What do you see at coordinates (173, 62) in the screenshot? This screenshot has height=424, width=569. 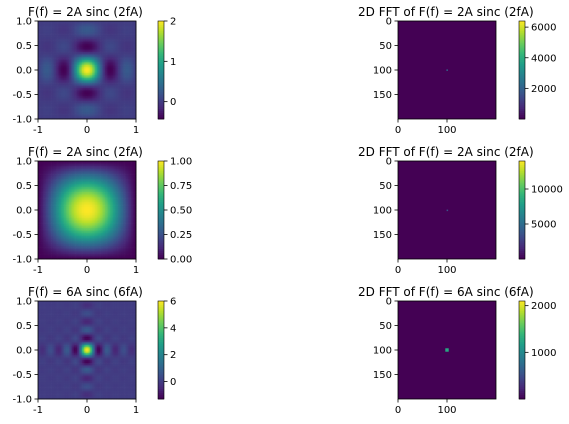 I see `colorbar-tick-label: 1` at bounding box center [173, 62].